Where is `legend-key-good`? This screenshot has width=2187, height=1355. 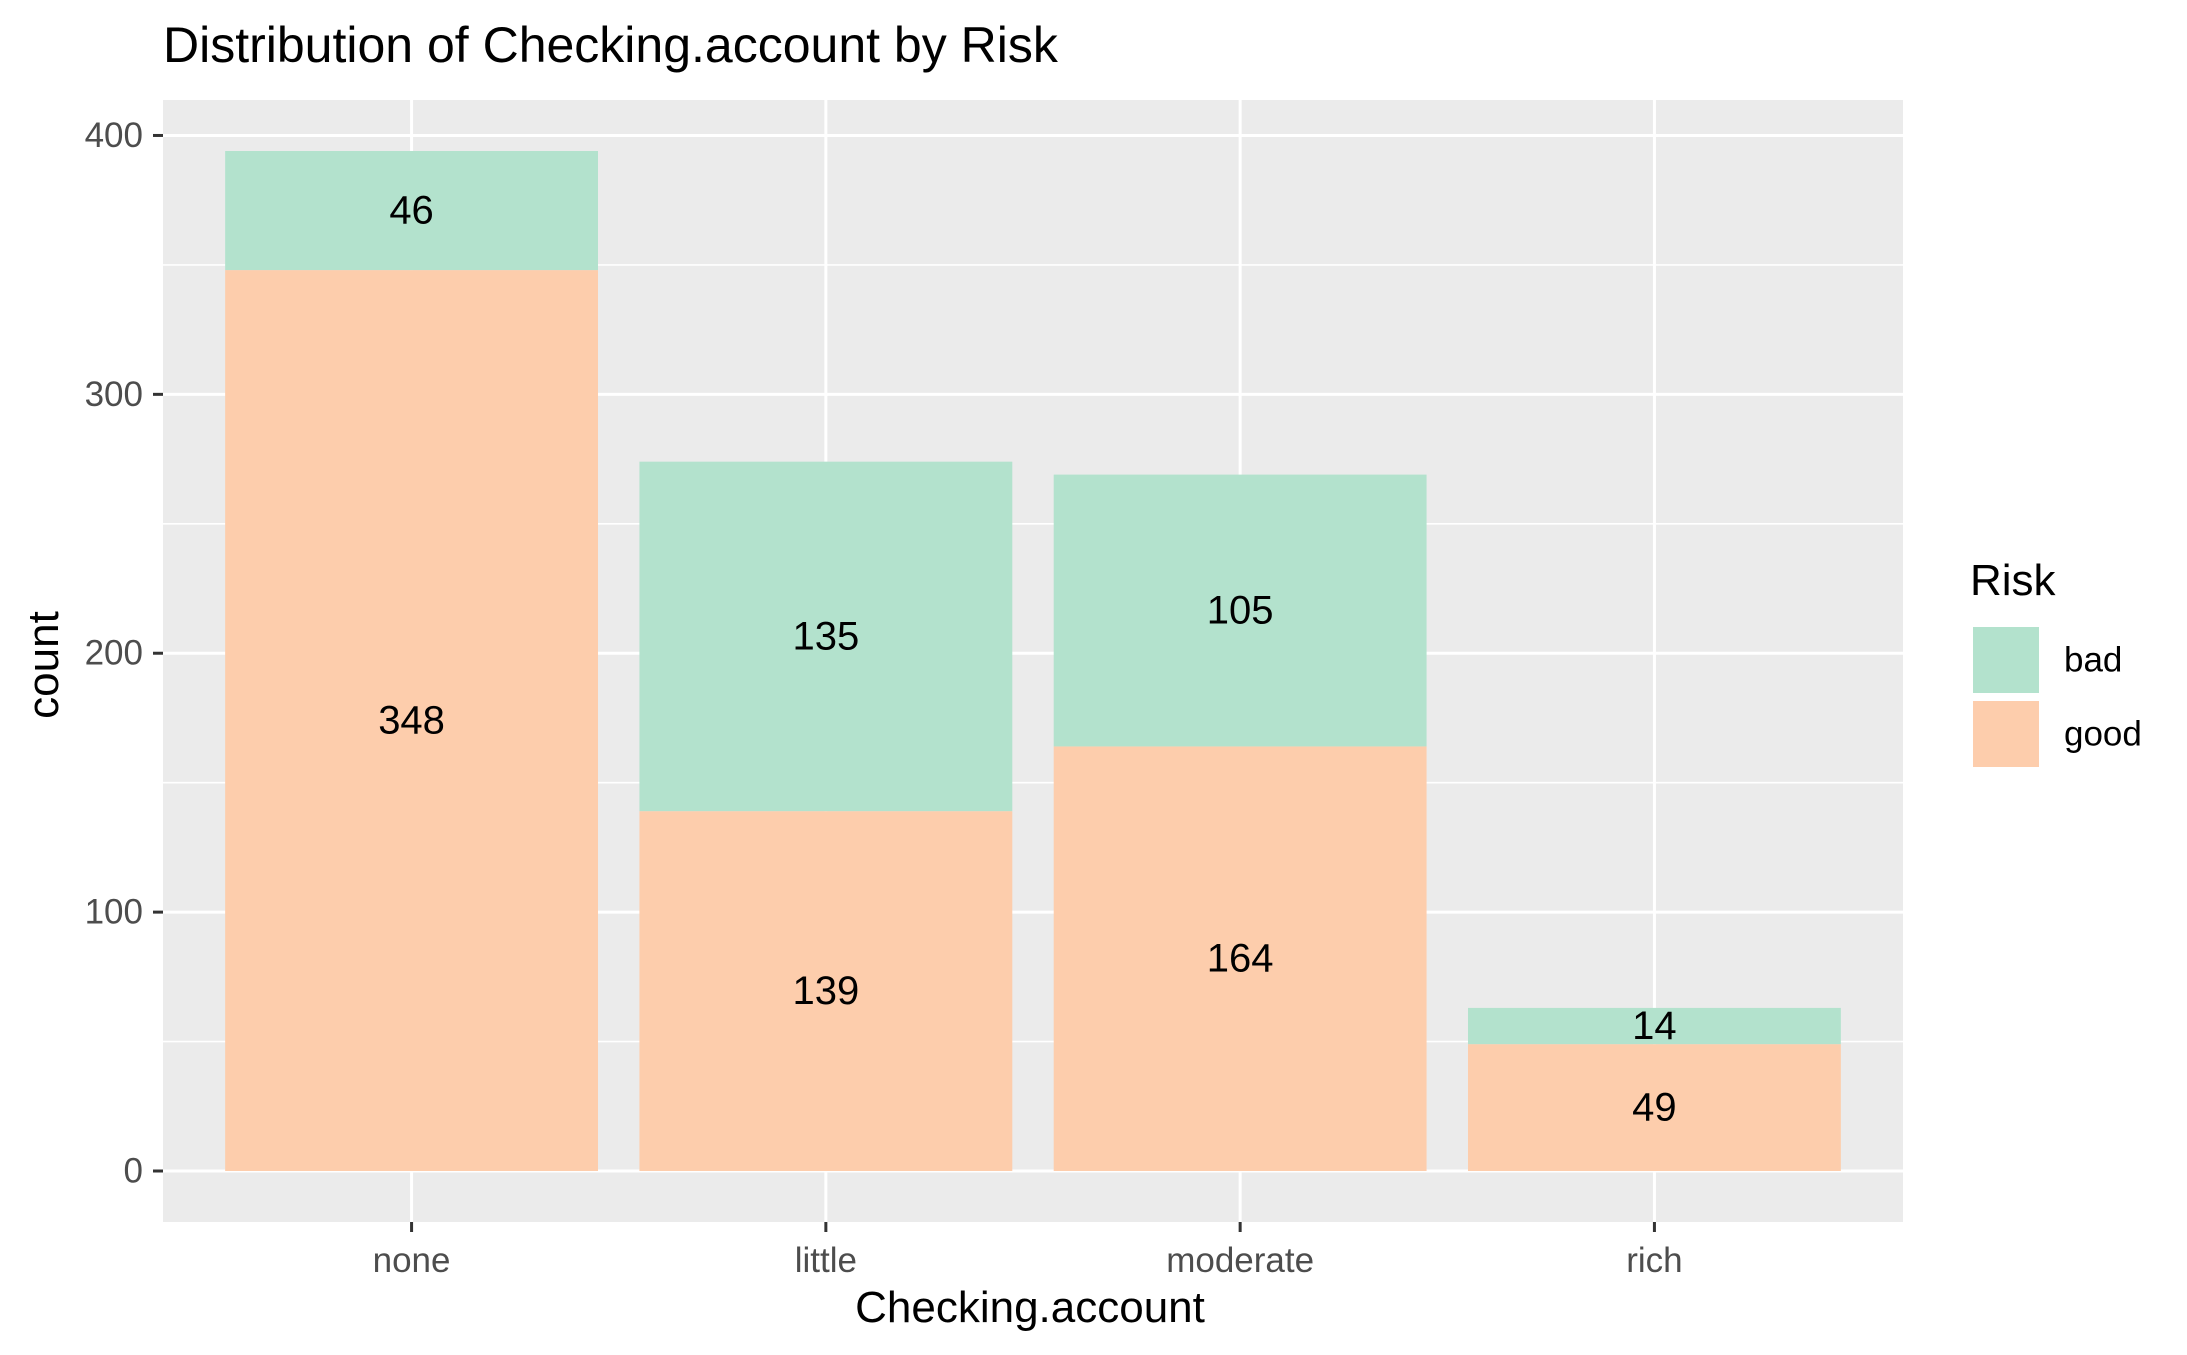 legend-key-good is located at coordinates (2006, 734).